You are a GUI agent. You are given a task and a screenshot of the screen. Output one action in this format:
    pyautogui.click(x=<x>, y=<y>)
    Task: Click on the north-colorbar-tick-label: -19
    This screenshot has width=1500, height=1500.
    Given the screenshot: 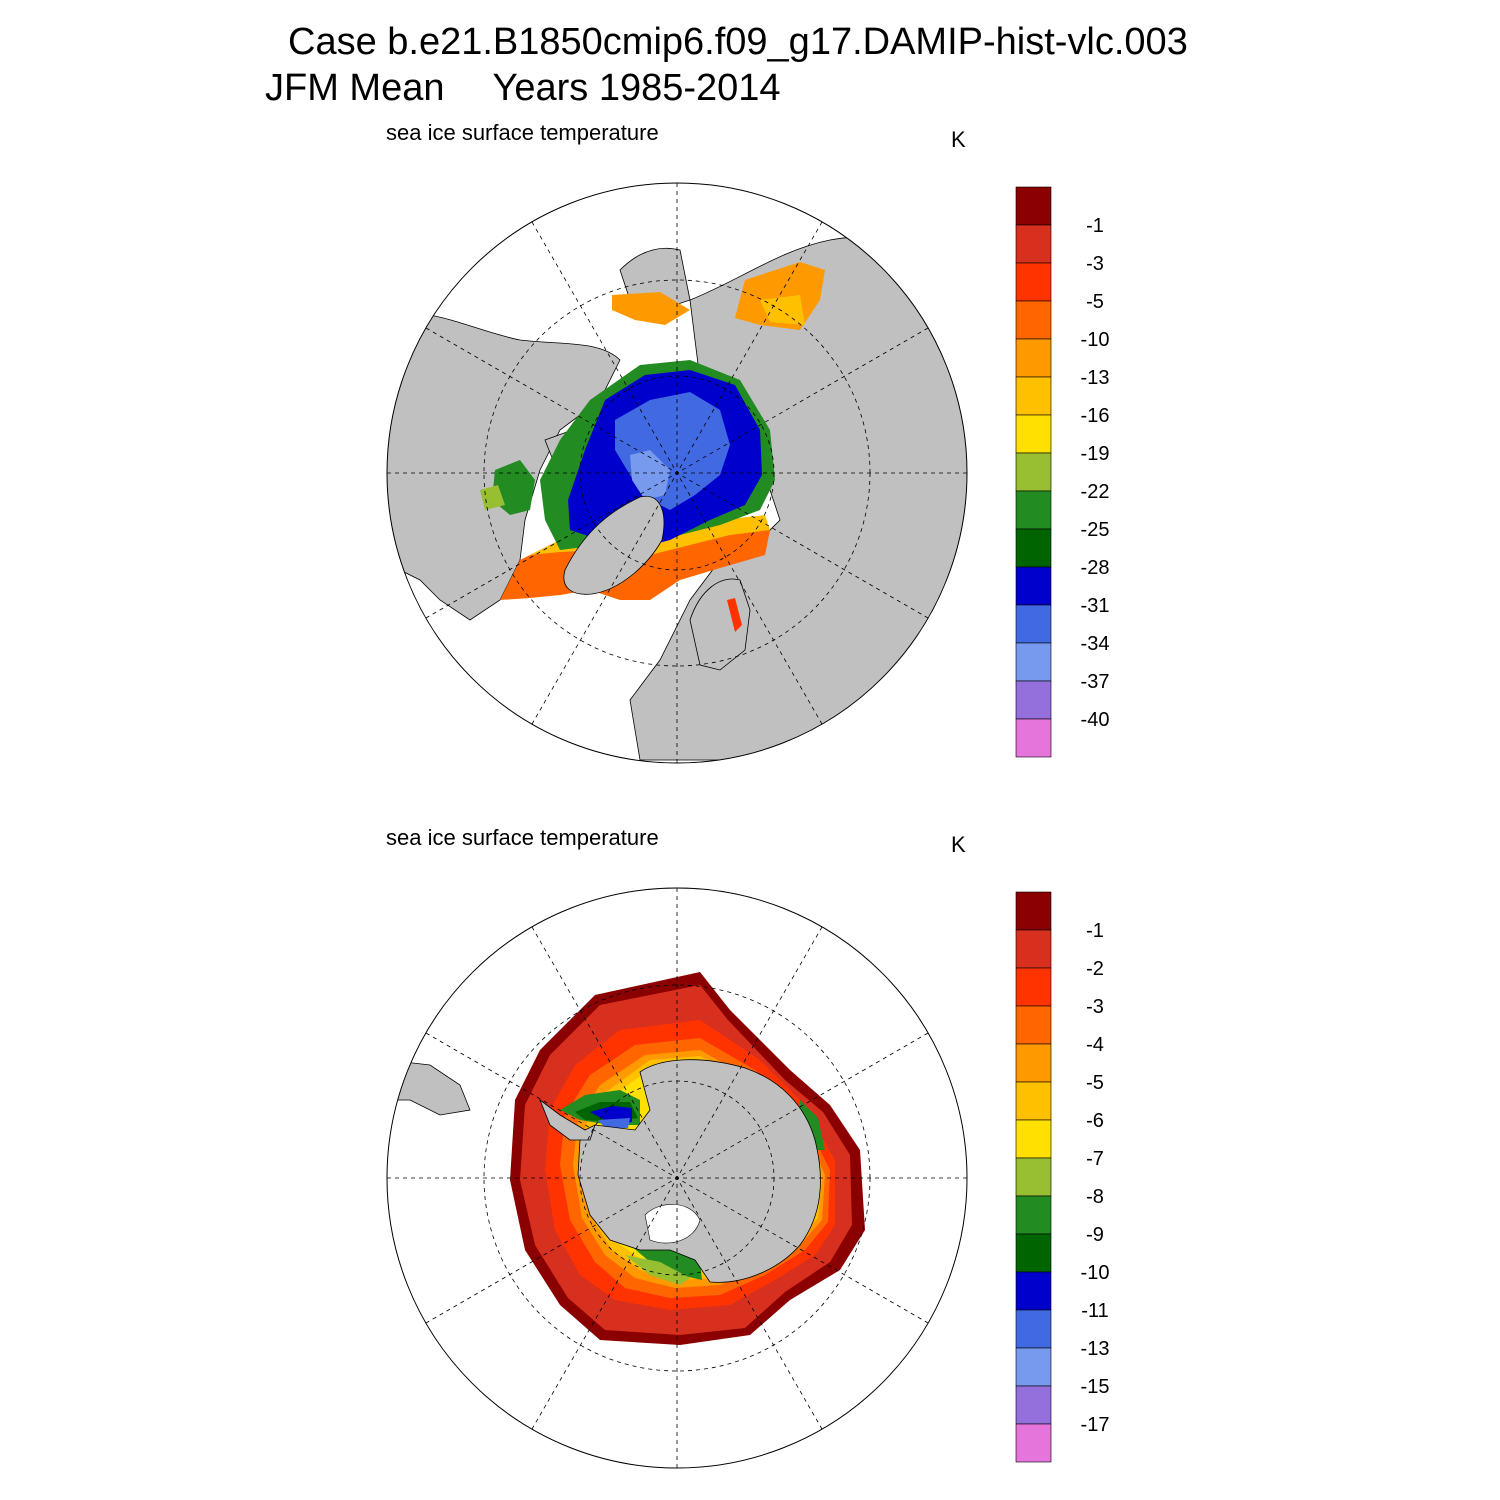 What is the action you would take?
    pyautogui.click(x=1095, y=454)
    